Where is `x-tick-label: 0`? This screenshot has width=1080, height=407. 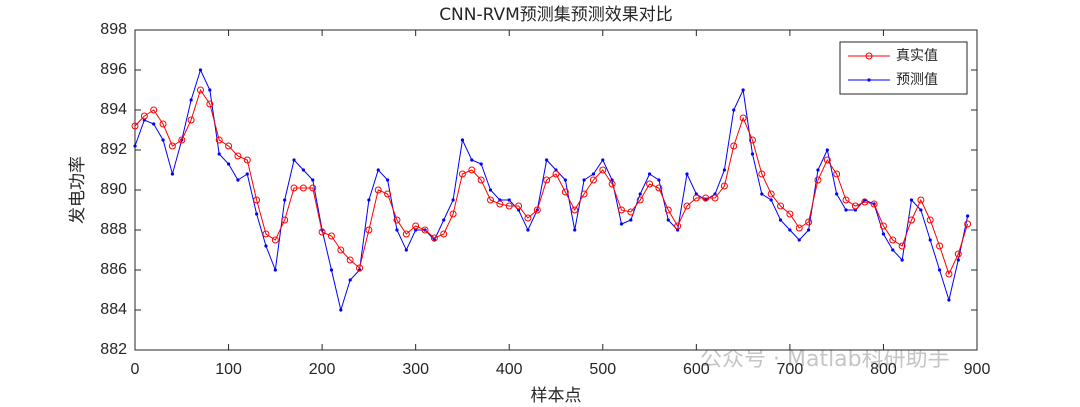
x-tick-label: 0 is located at coordinates (135, 369).